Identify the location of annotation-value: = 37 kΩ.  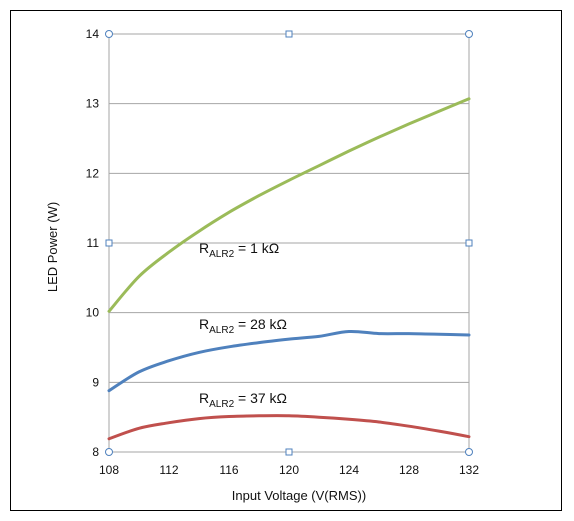
(260, 398).